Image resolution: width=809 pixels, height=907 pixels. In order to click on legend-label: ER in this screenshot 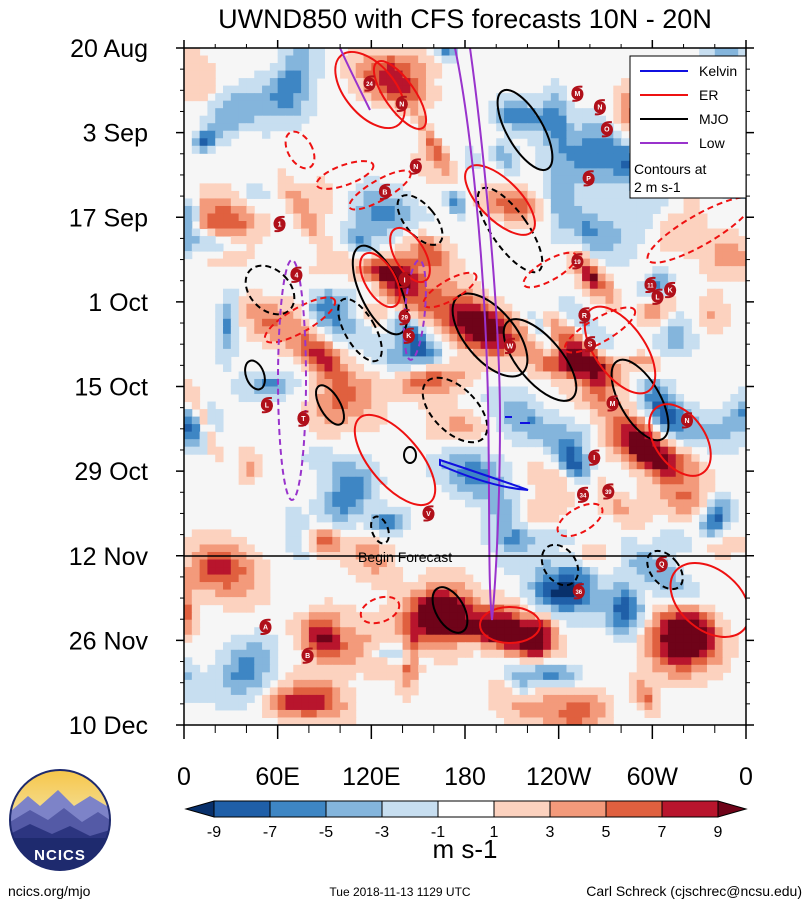, I will do `click(708, 95)`.